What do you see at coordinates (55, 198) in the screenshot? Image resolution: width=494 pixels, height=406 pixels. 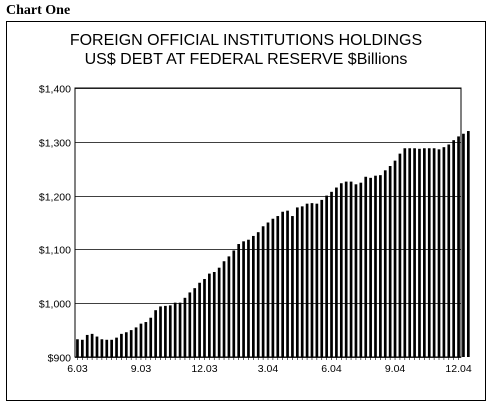 I see `y-tick-label: $1,200` at bounding box center [55, 198].